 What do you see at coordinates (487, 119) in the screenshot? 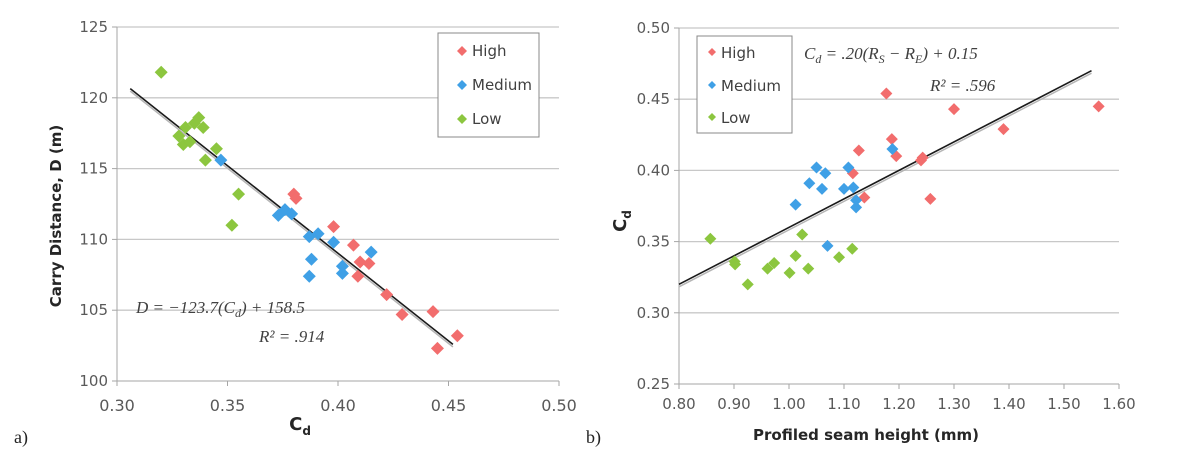
I see `a-legend-low-label: Low` at bounding box center [487, 119].